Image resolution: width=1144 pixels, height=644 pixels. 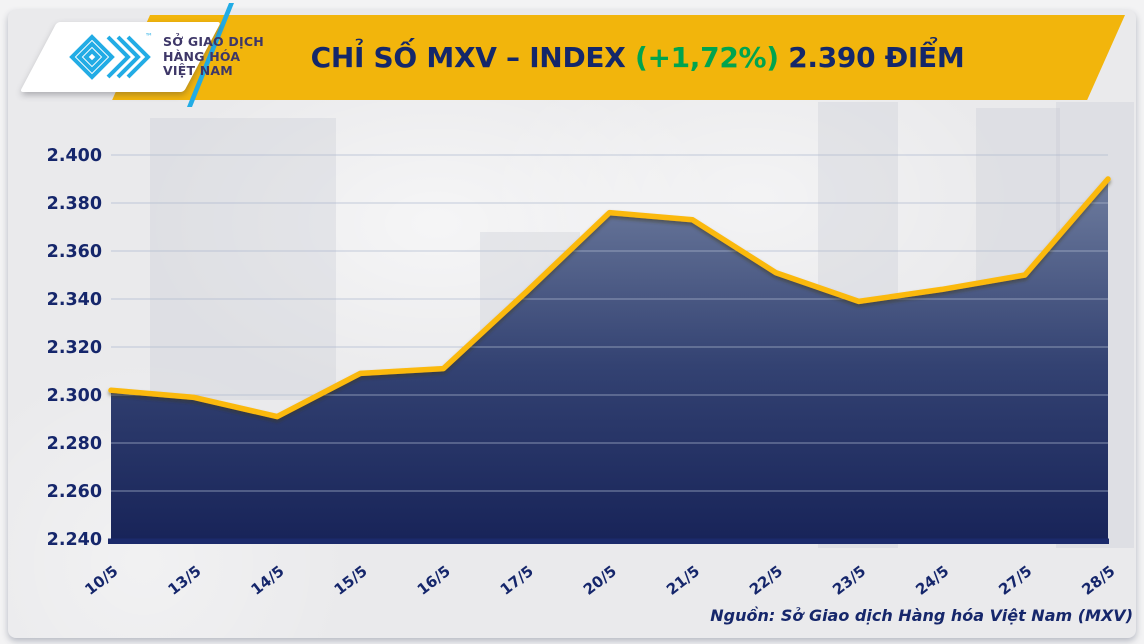 I want to click on y-tick-label: 2.360, so click(x=74, y=252).